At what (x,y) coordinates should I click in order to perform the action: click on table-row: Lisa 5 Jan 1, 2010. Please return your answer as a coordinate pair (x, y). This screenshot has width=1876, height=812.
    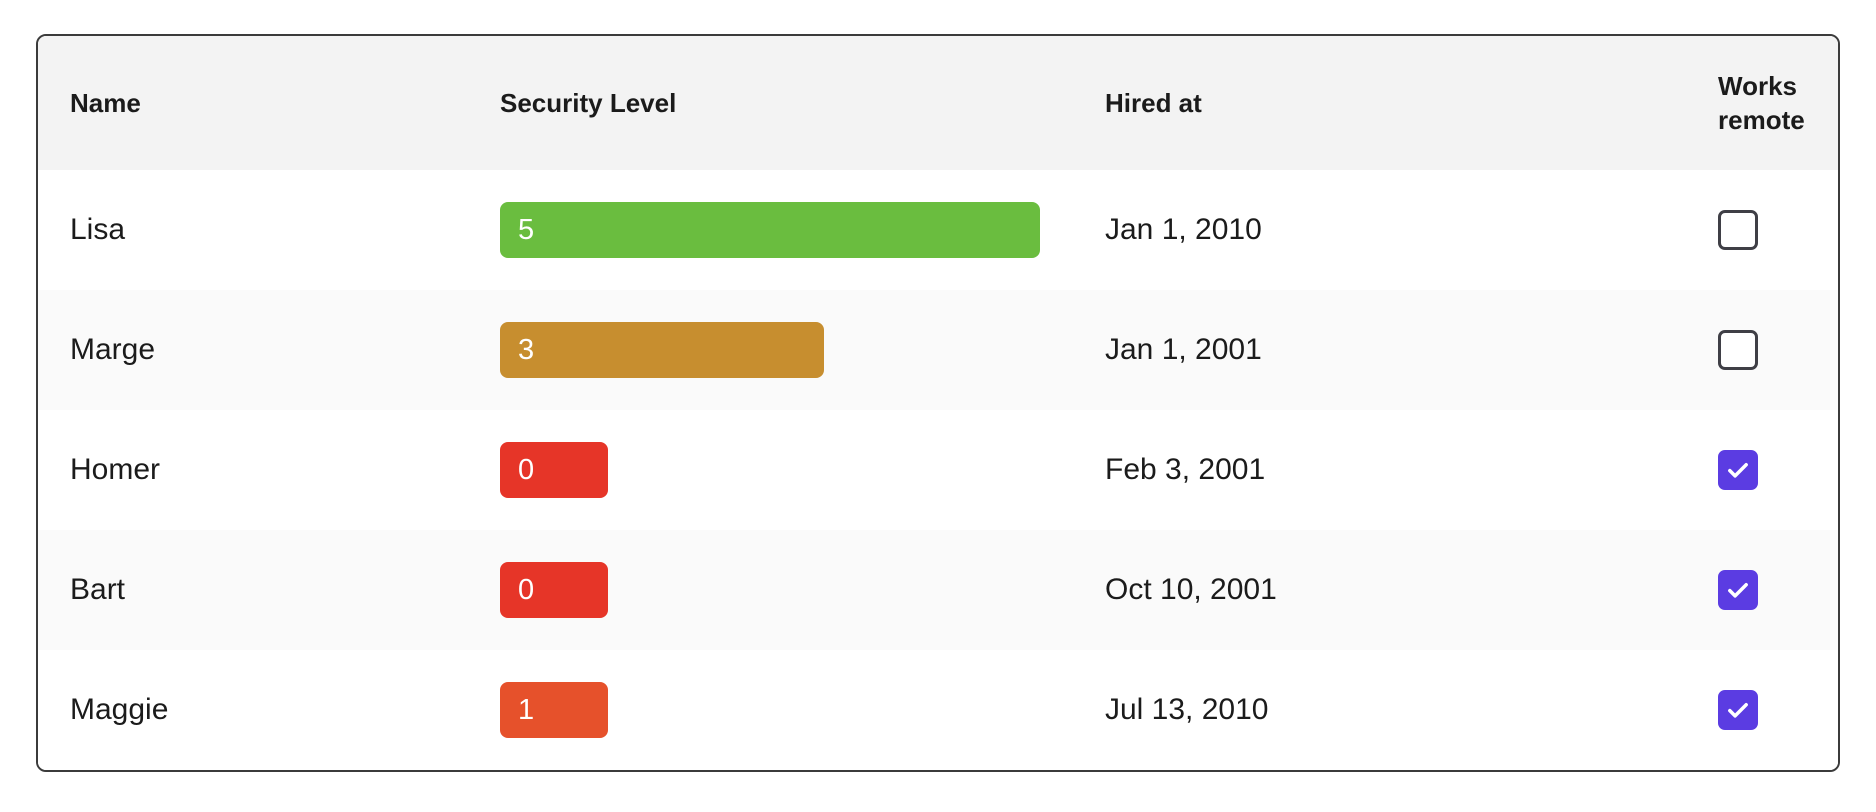
    Looking at the image, I should click on (938, 230).